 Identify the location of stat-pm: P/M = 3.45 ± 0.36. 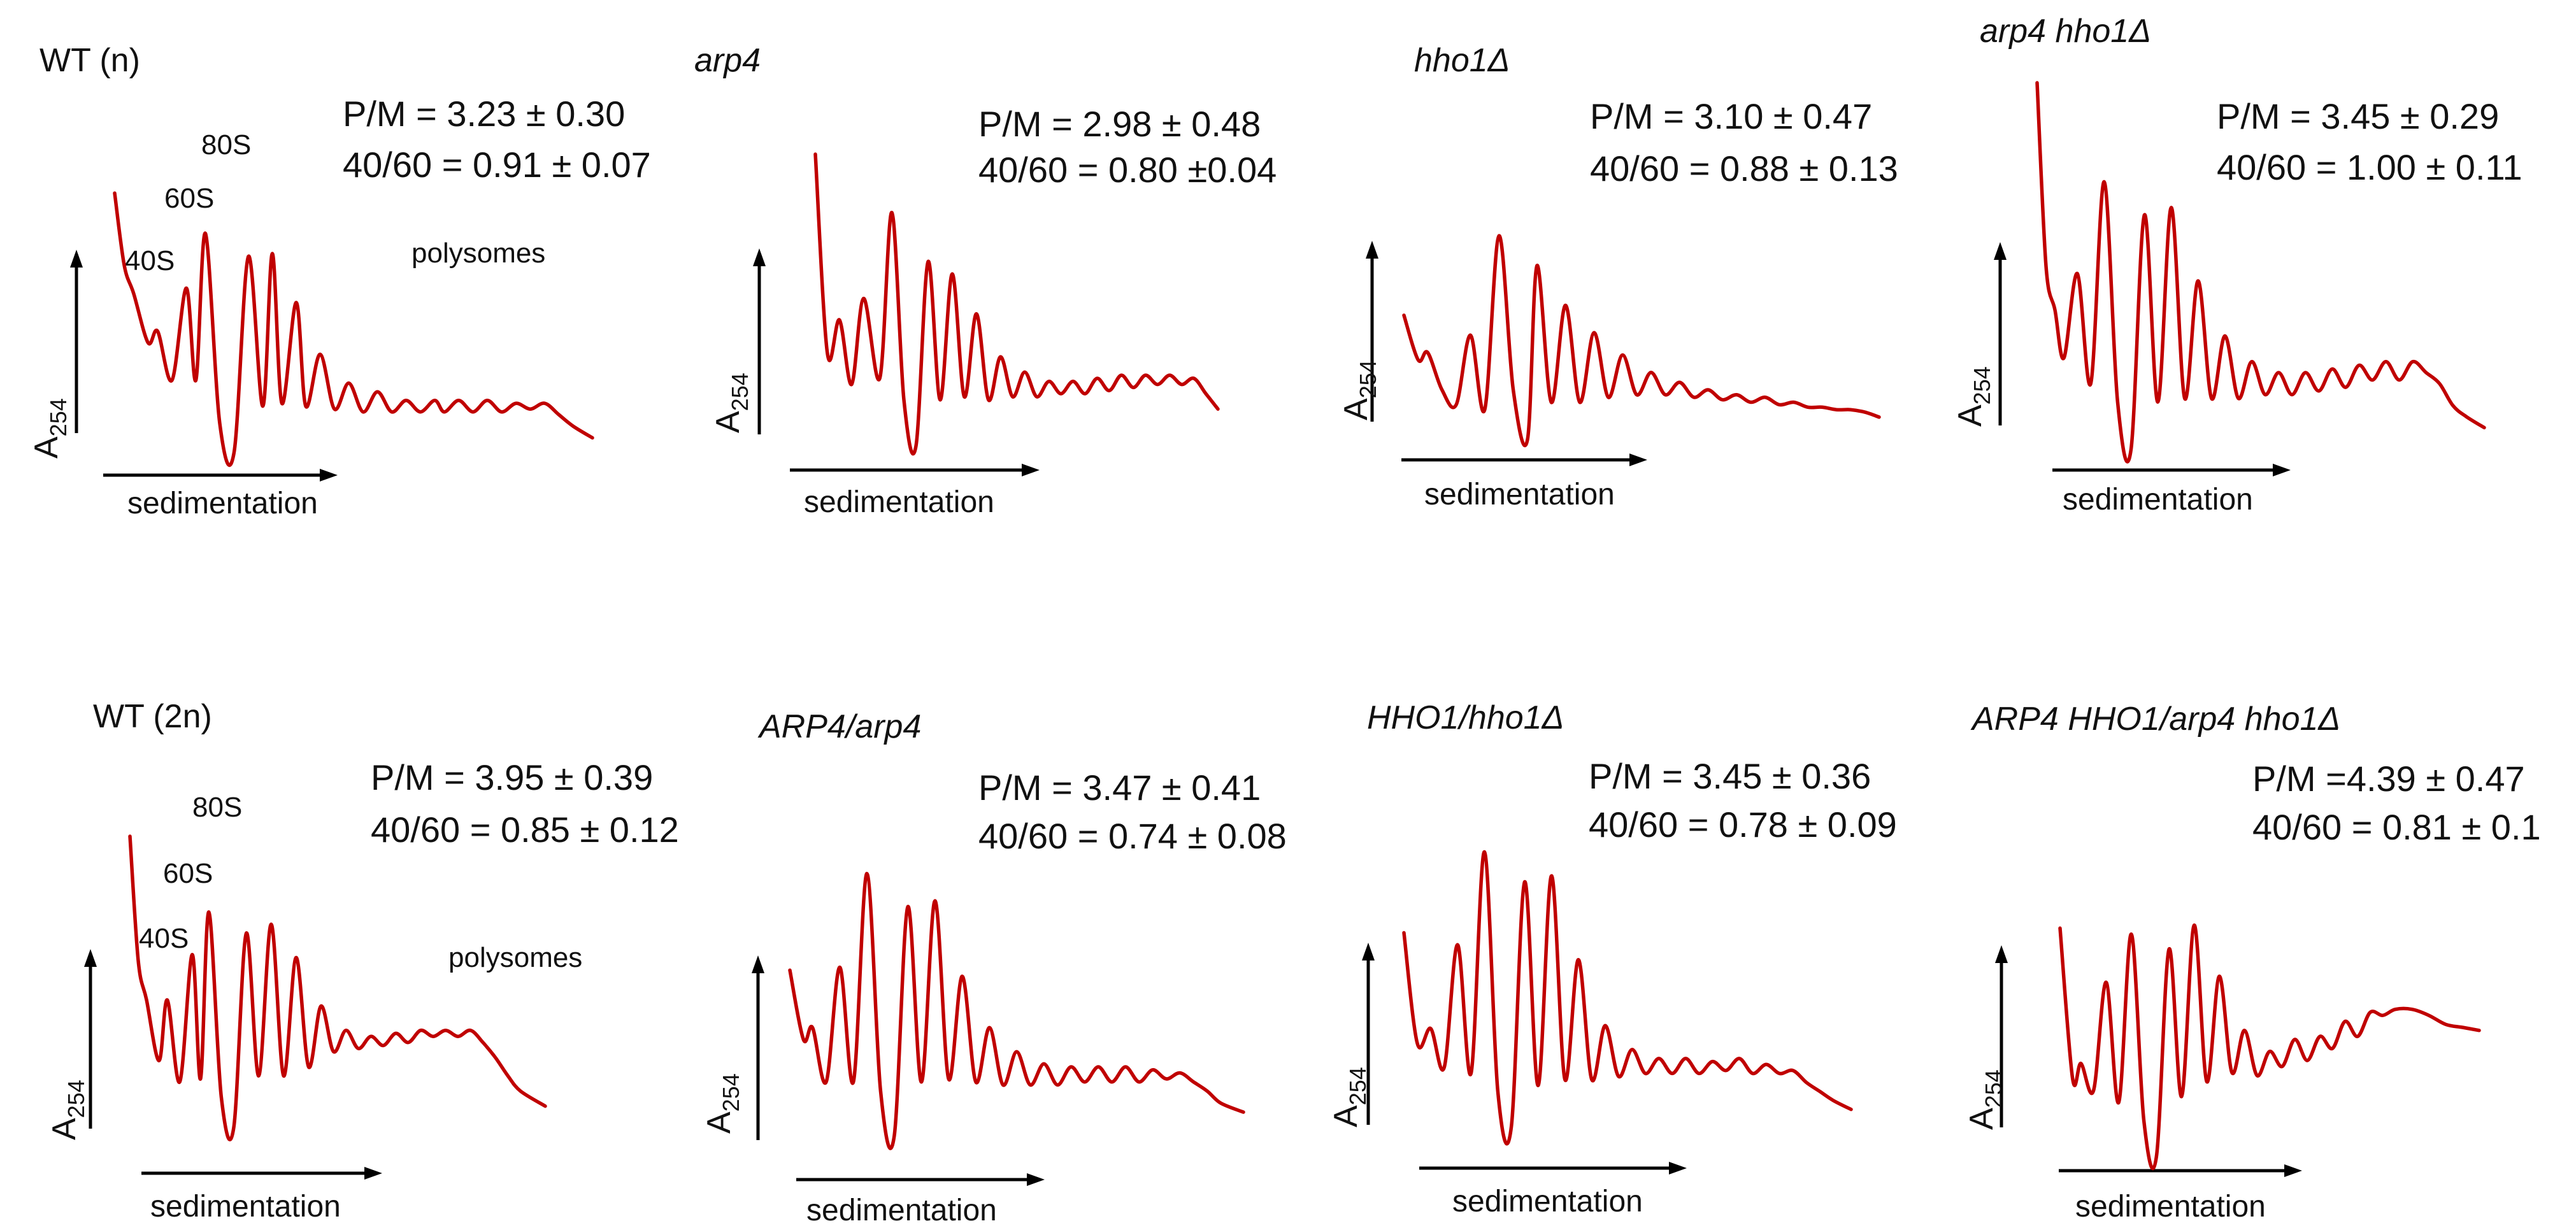
(1730, 776).